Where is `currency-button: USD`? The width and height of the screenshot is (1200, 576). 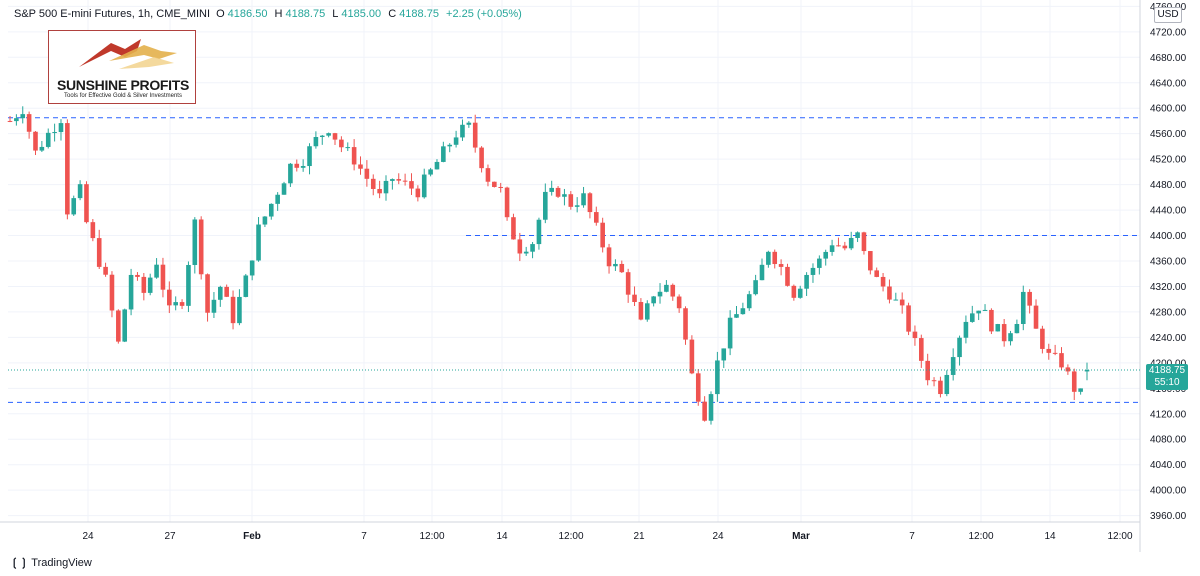 currency-button: USD is located at coordinates (1168, 15).